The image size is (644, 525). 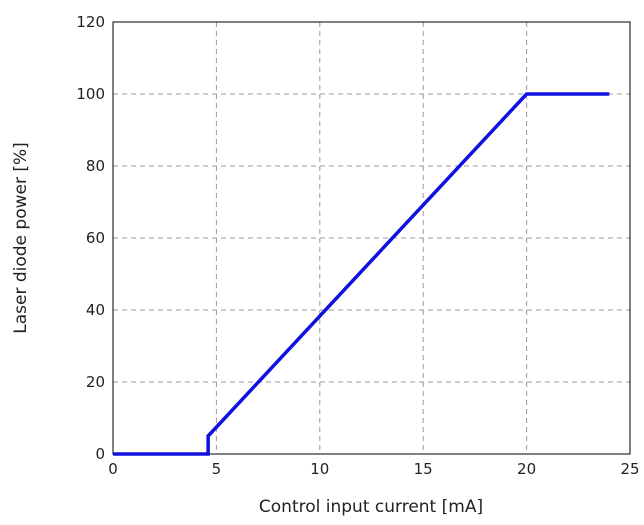 I want to click on x-axis-title: Control input current [mA], so click(x=371, y=507).